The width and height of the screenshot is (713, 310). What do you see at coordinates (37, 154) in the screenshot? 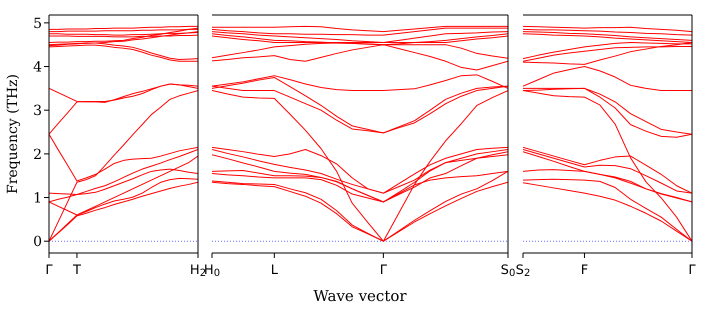
I see `y-tick-label: 2` at bounding box center [37, 154].